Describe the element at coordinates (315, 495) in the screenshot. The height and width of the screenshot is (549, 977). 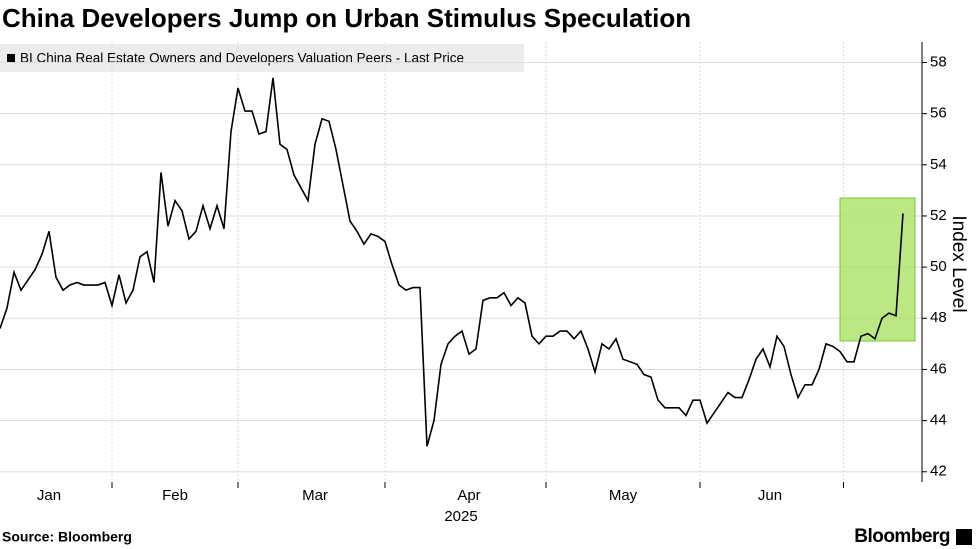
I see `x-tick-label: Mar` at that location.